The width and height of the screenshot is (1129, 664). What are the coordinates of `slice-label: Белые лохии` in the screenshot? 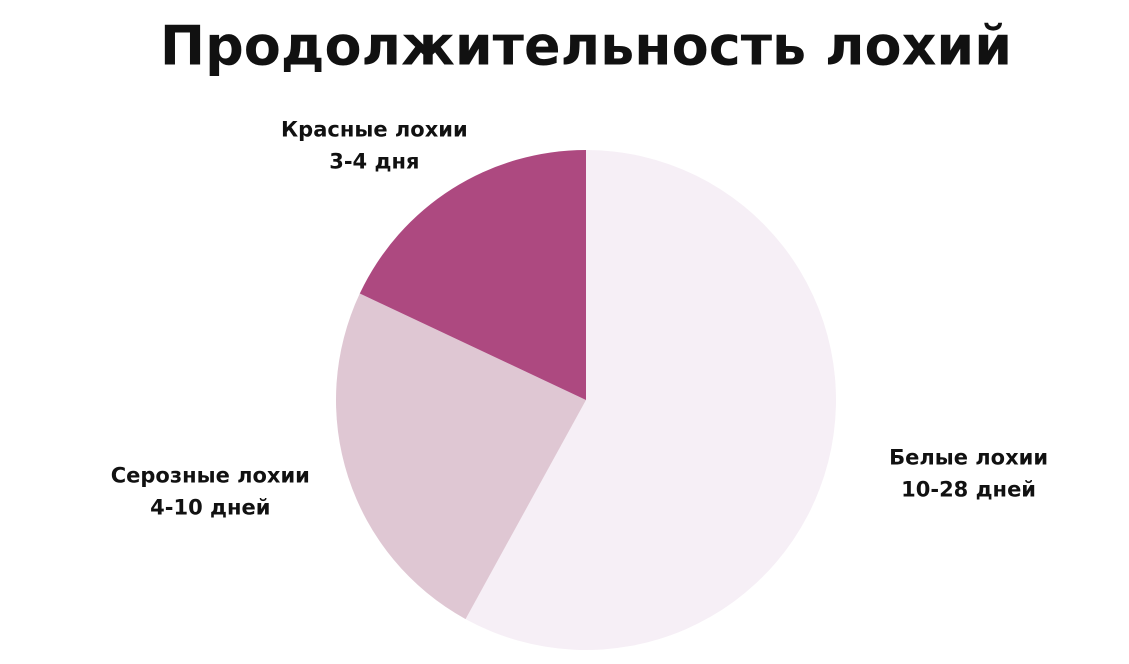 It's located at (968, 458).